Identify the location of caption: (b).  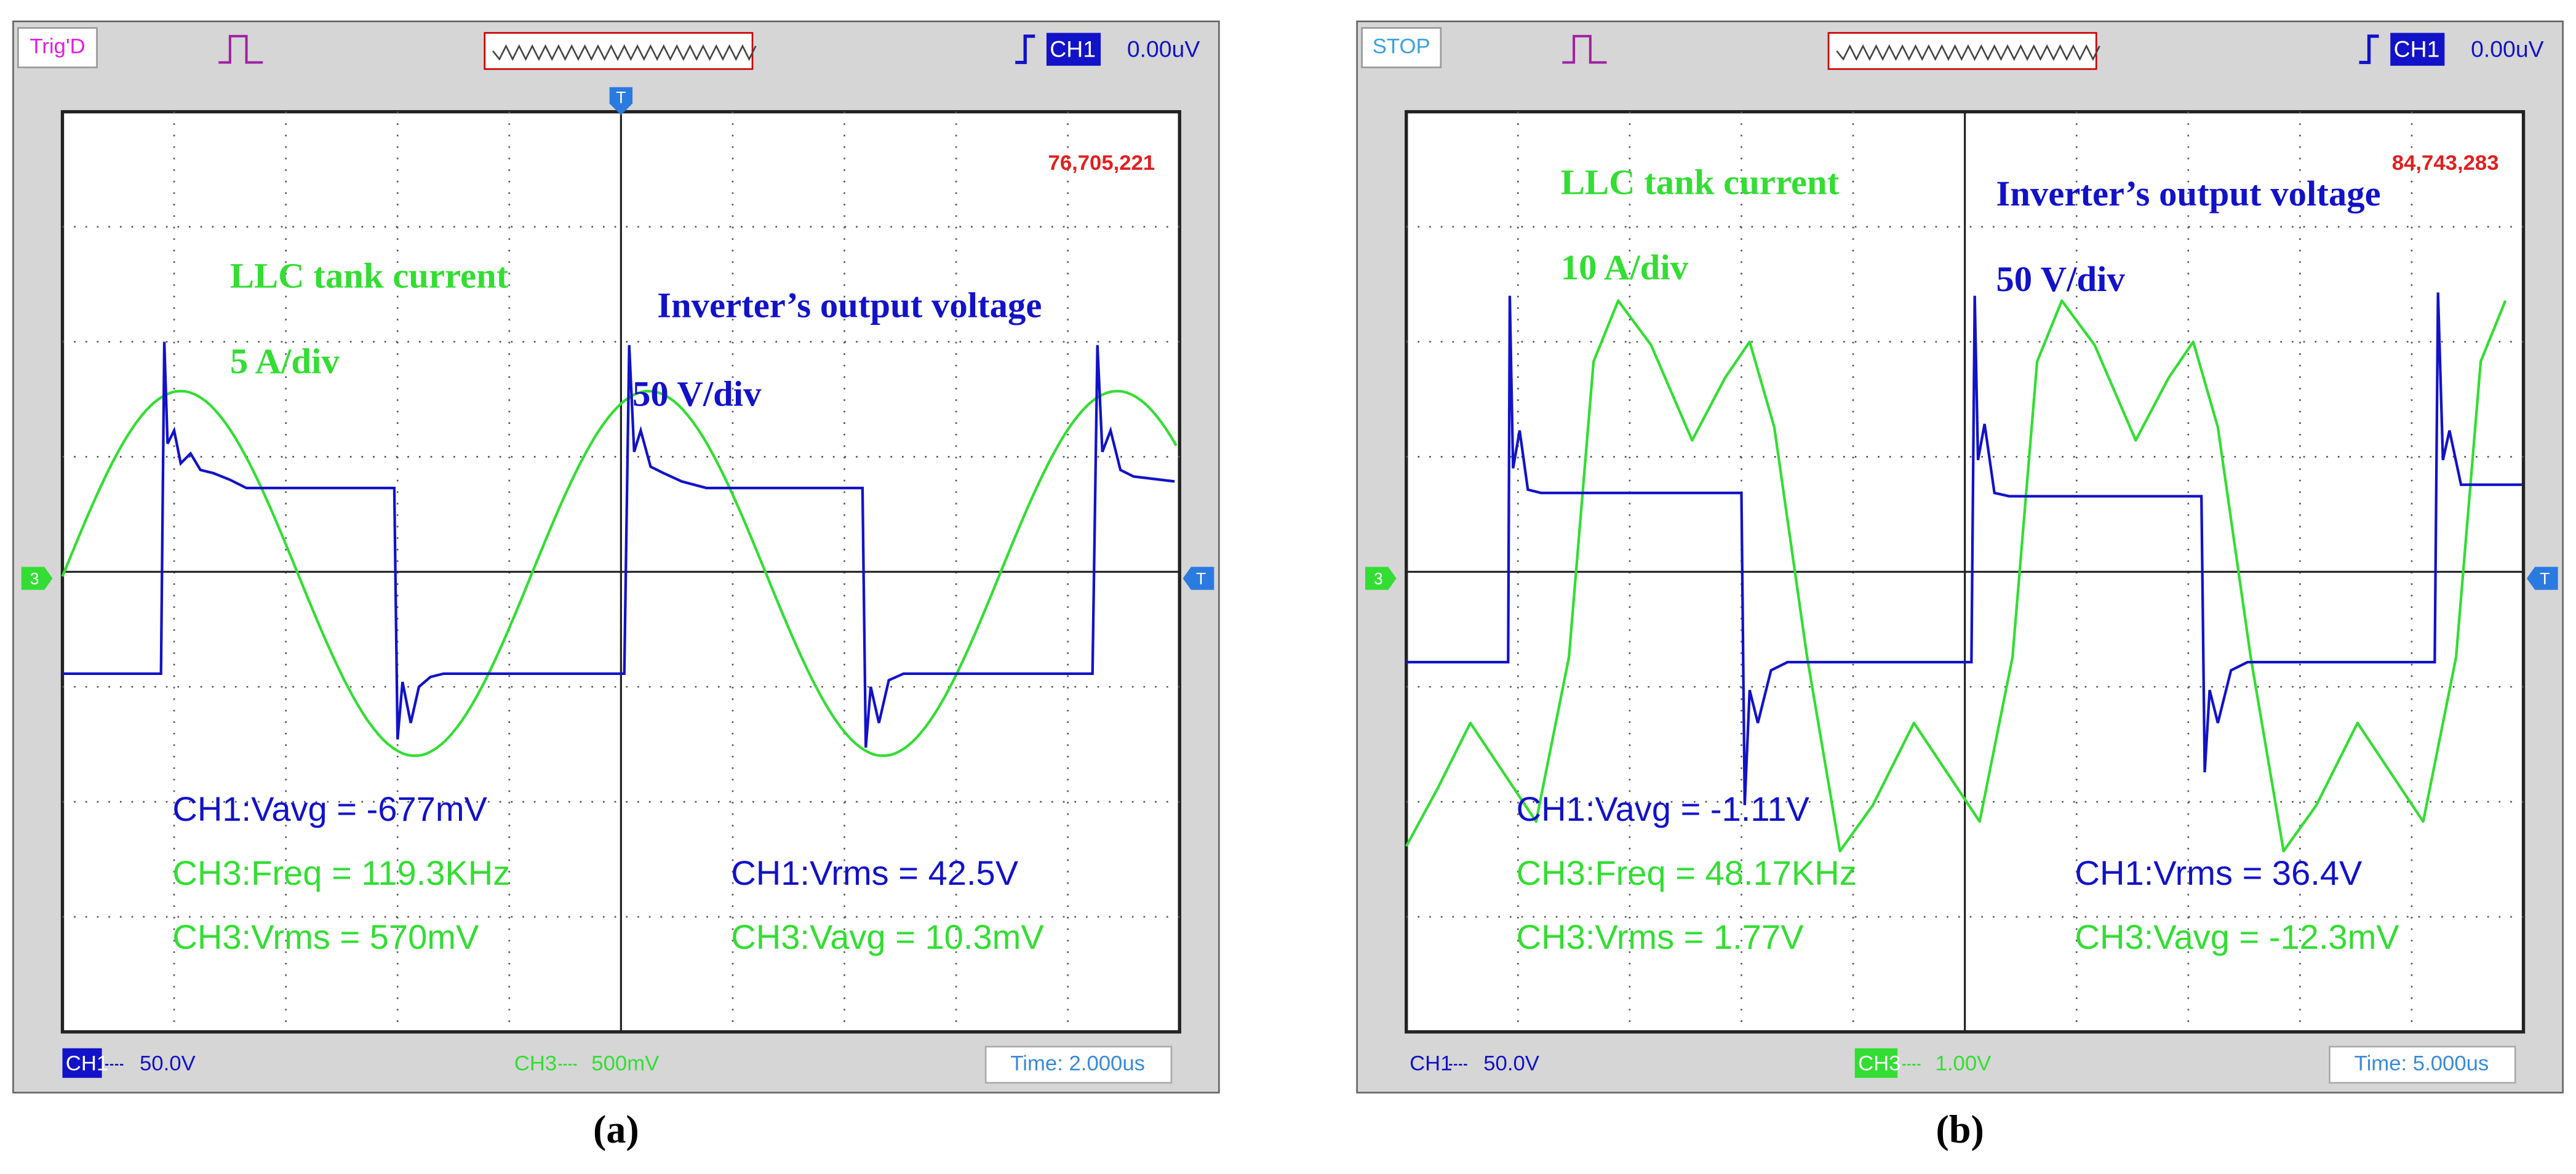
(1960, 1129).